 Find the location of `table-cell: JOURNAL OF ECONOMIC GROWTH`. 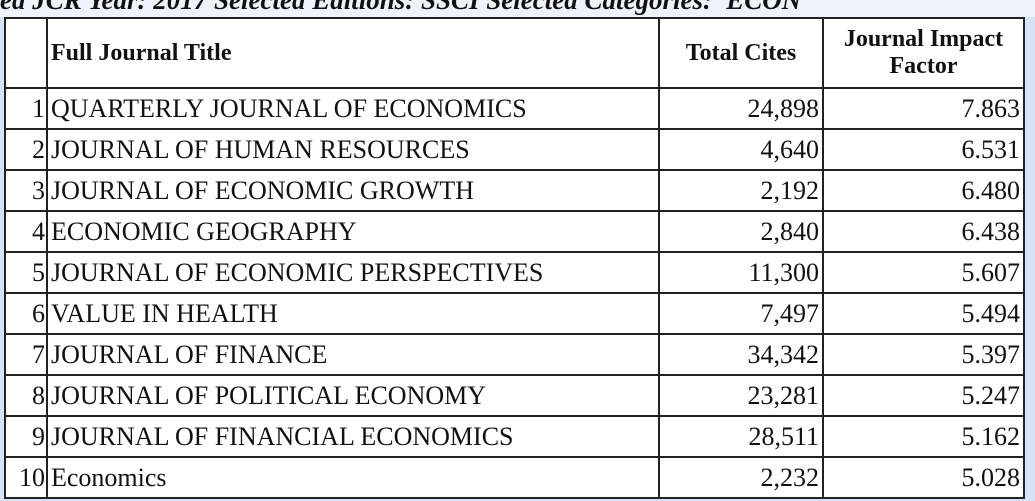

table-cell: JOURNAL OF ECONOMIC GROWTH is located at coordinates (353, 190).